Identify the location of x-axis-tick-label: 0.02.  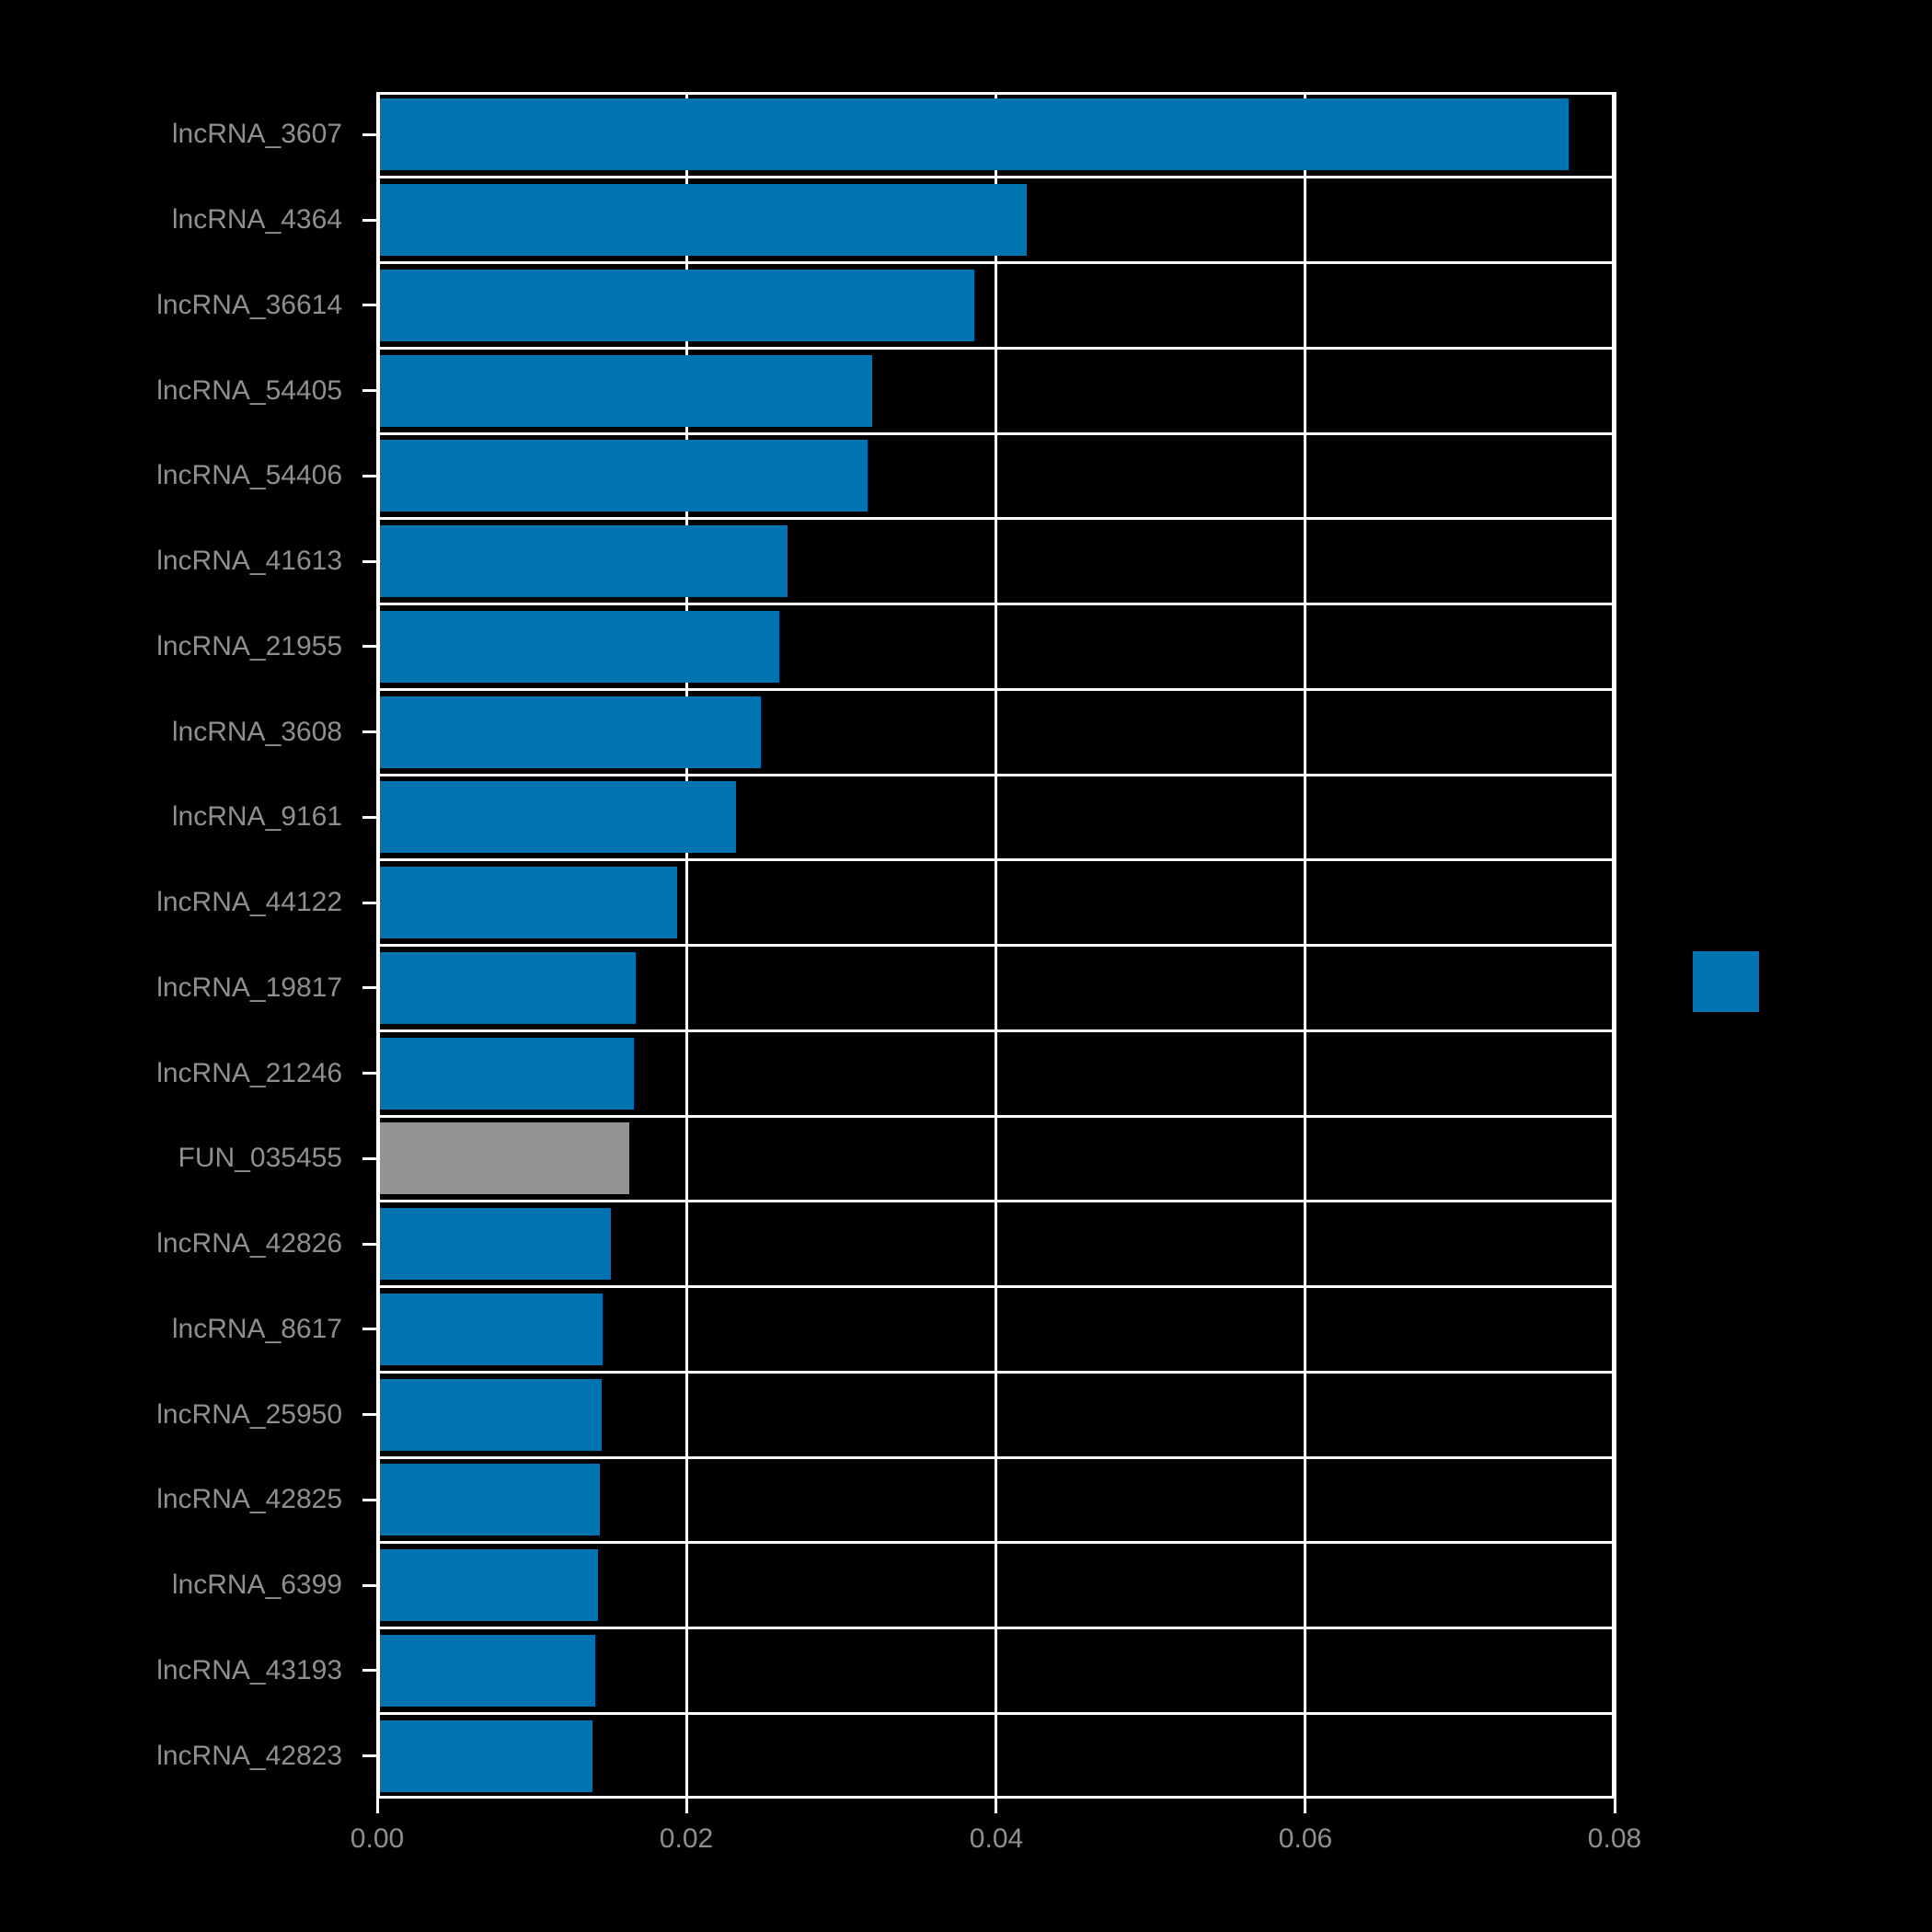
(686, 1838).